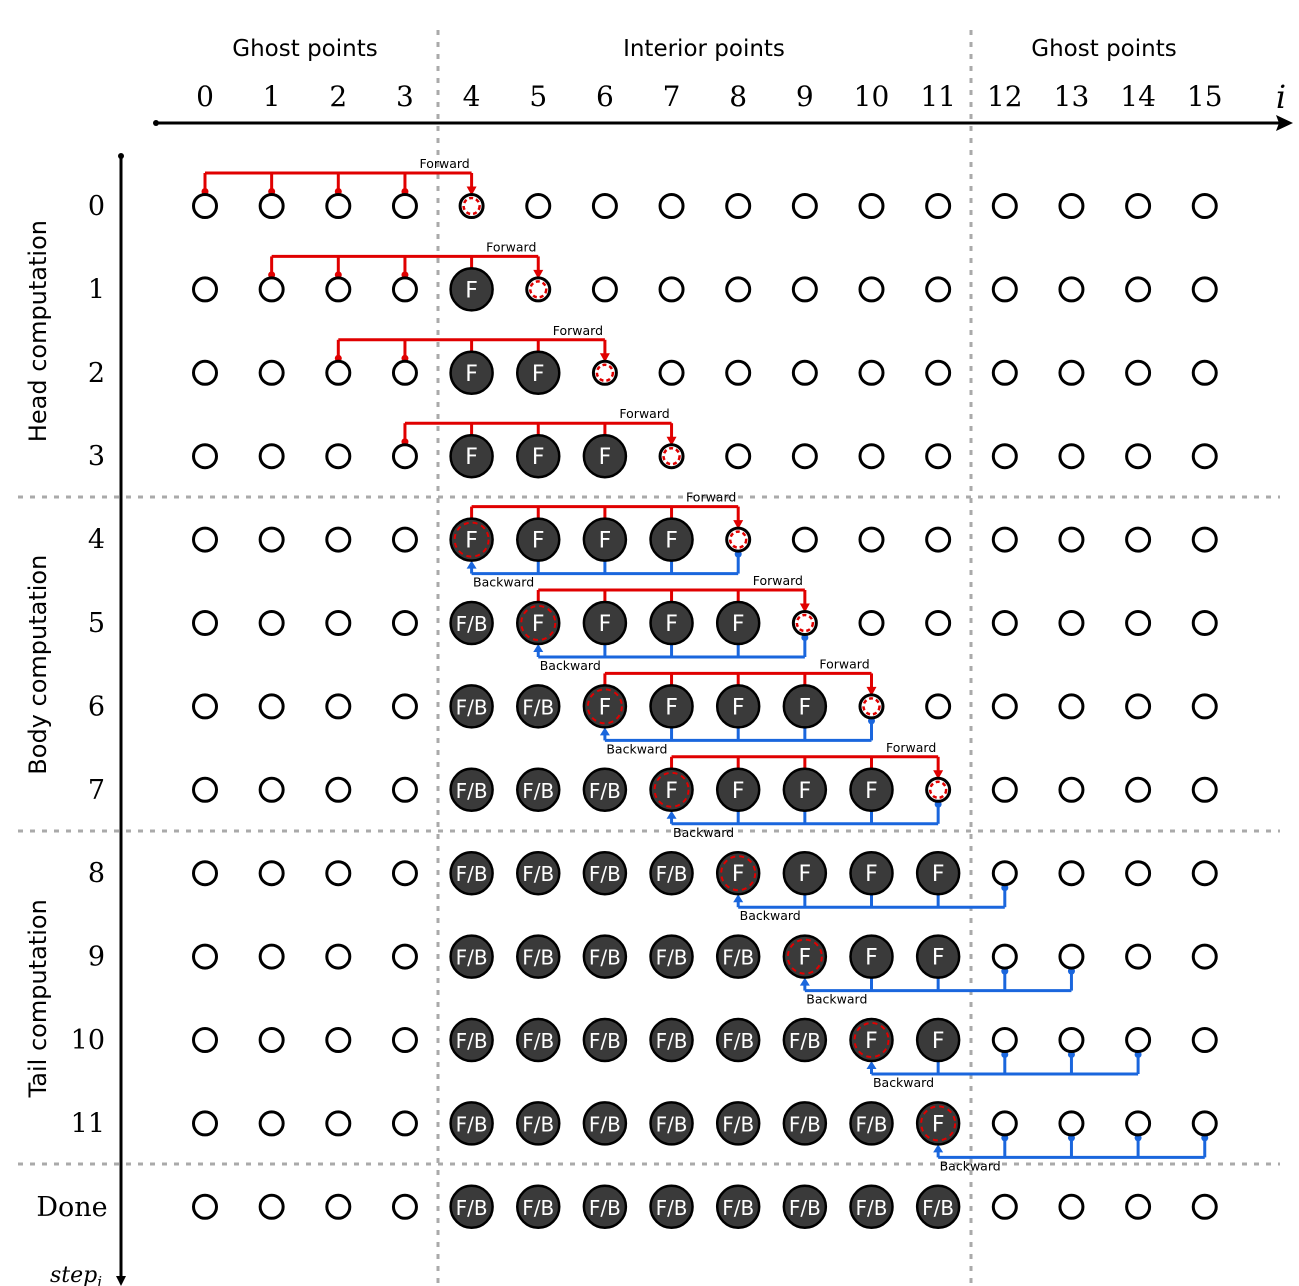 Image resolution: width=1299 pixels, height=1286 pixels. What do you see at coordinates (88, 1123) in the screenshot?
I see `step-label: 11` at bounding box center [88, 1123].